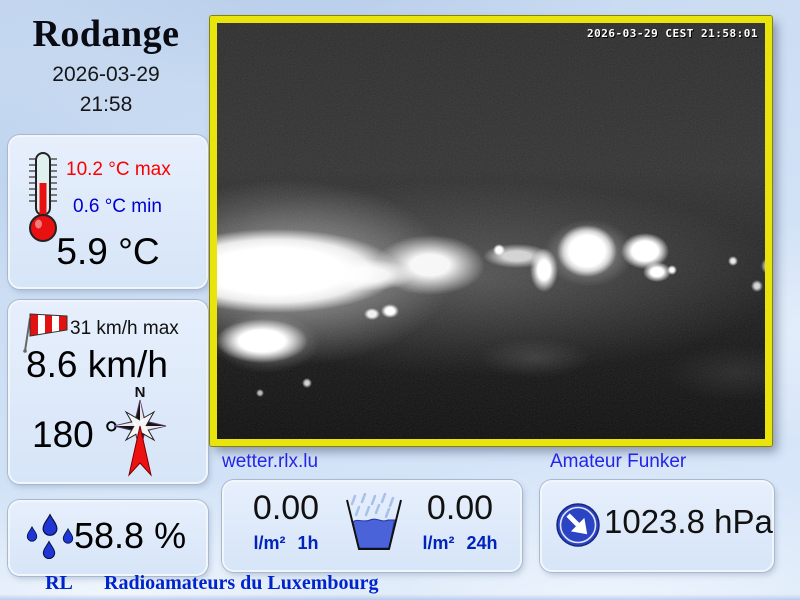 This screenshot has width=800, height=600. I want to click on rain-panel: 0.00 l/m² 1h 0.00 l/m² 24h, so click(372, 526).